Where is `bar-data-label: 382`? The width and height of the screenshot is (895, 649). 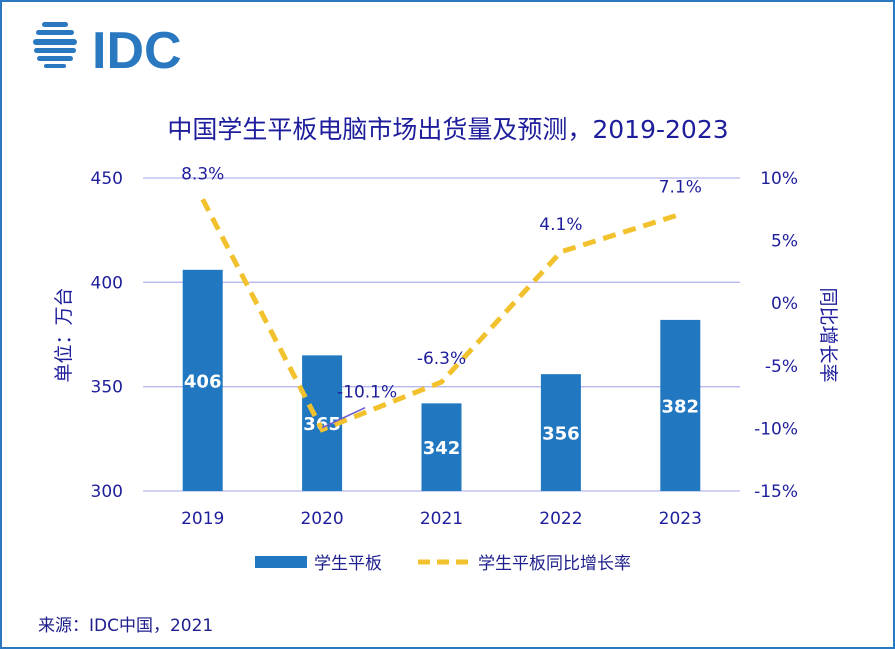
bar-data-label: 382 is located at coordinates (681, 406).